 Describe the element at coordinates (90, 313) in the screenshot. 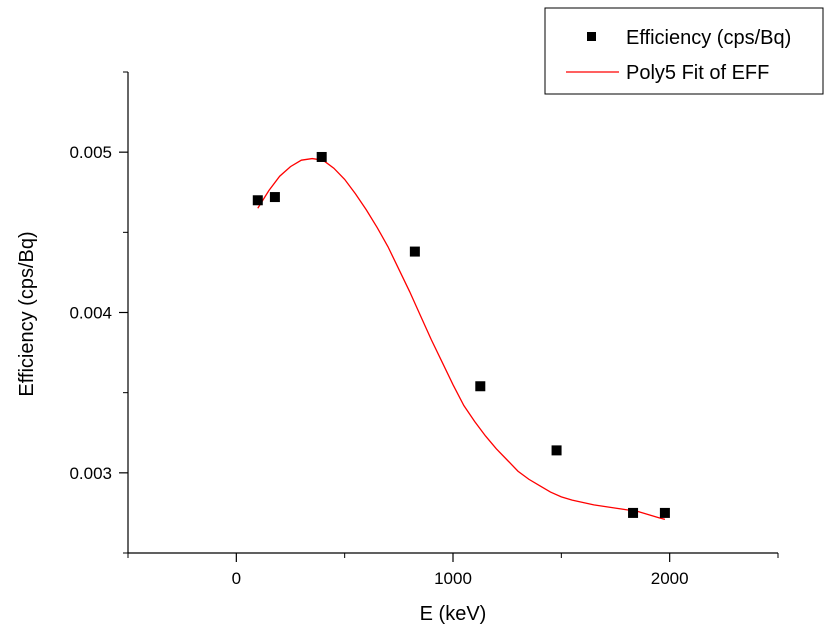

I see `y-tick-label: 0.004` at that location.